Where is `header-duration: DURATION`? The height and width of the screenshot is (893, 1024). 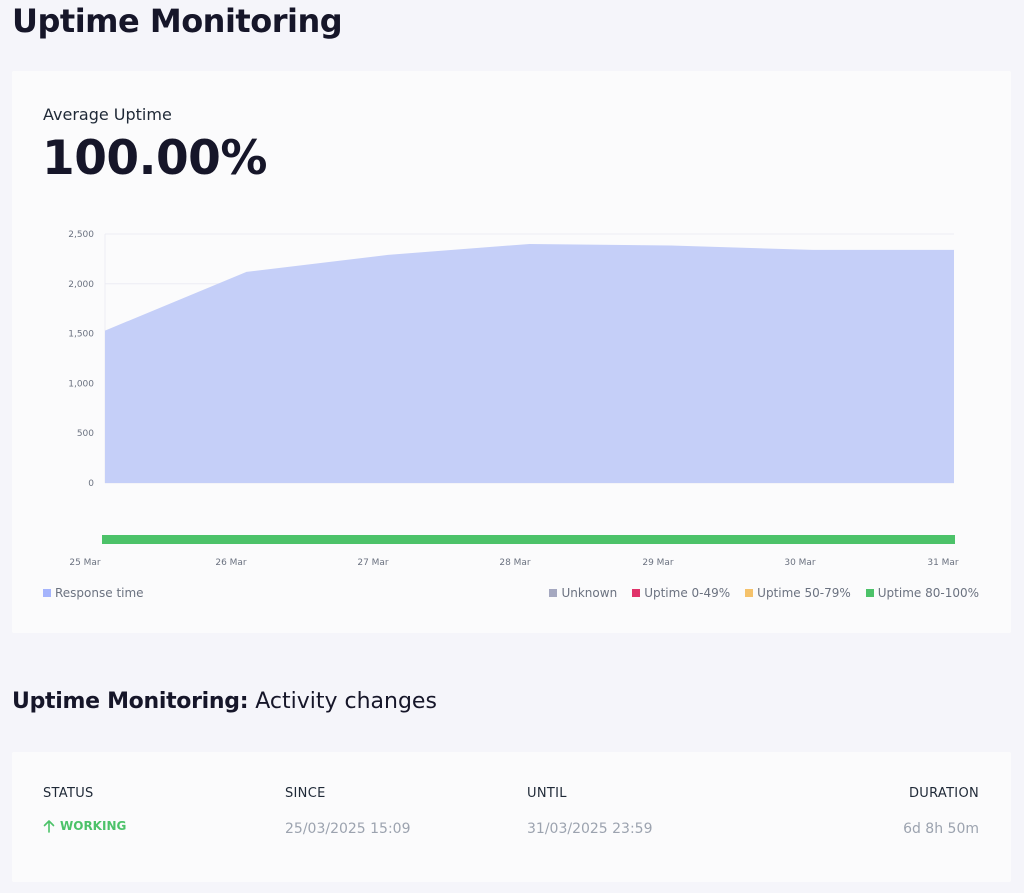 header-duration: DURATION is located at coordinates (943, 793).